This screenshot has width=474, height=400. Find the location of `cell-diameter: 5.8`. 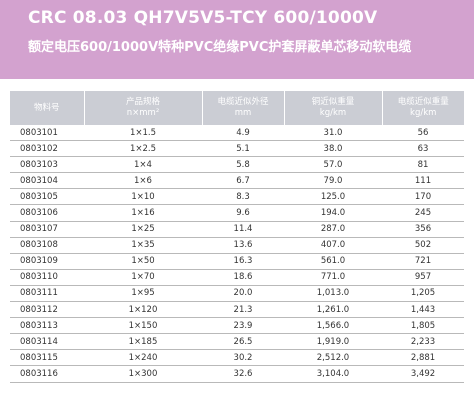

cell-diameter: 5.8 is located at coordinates (243, 165).